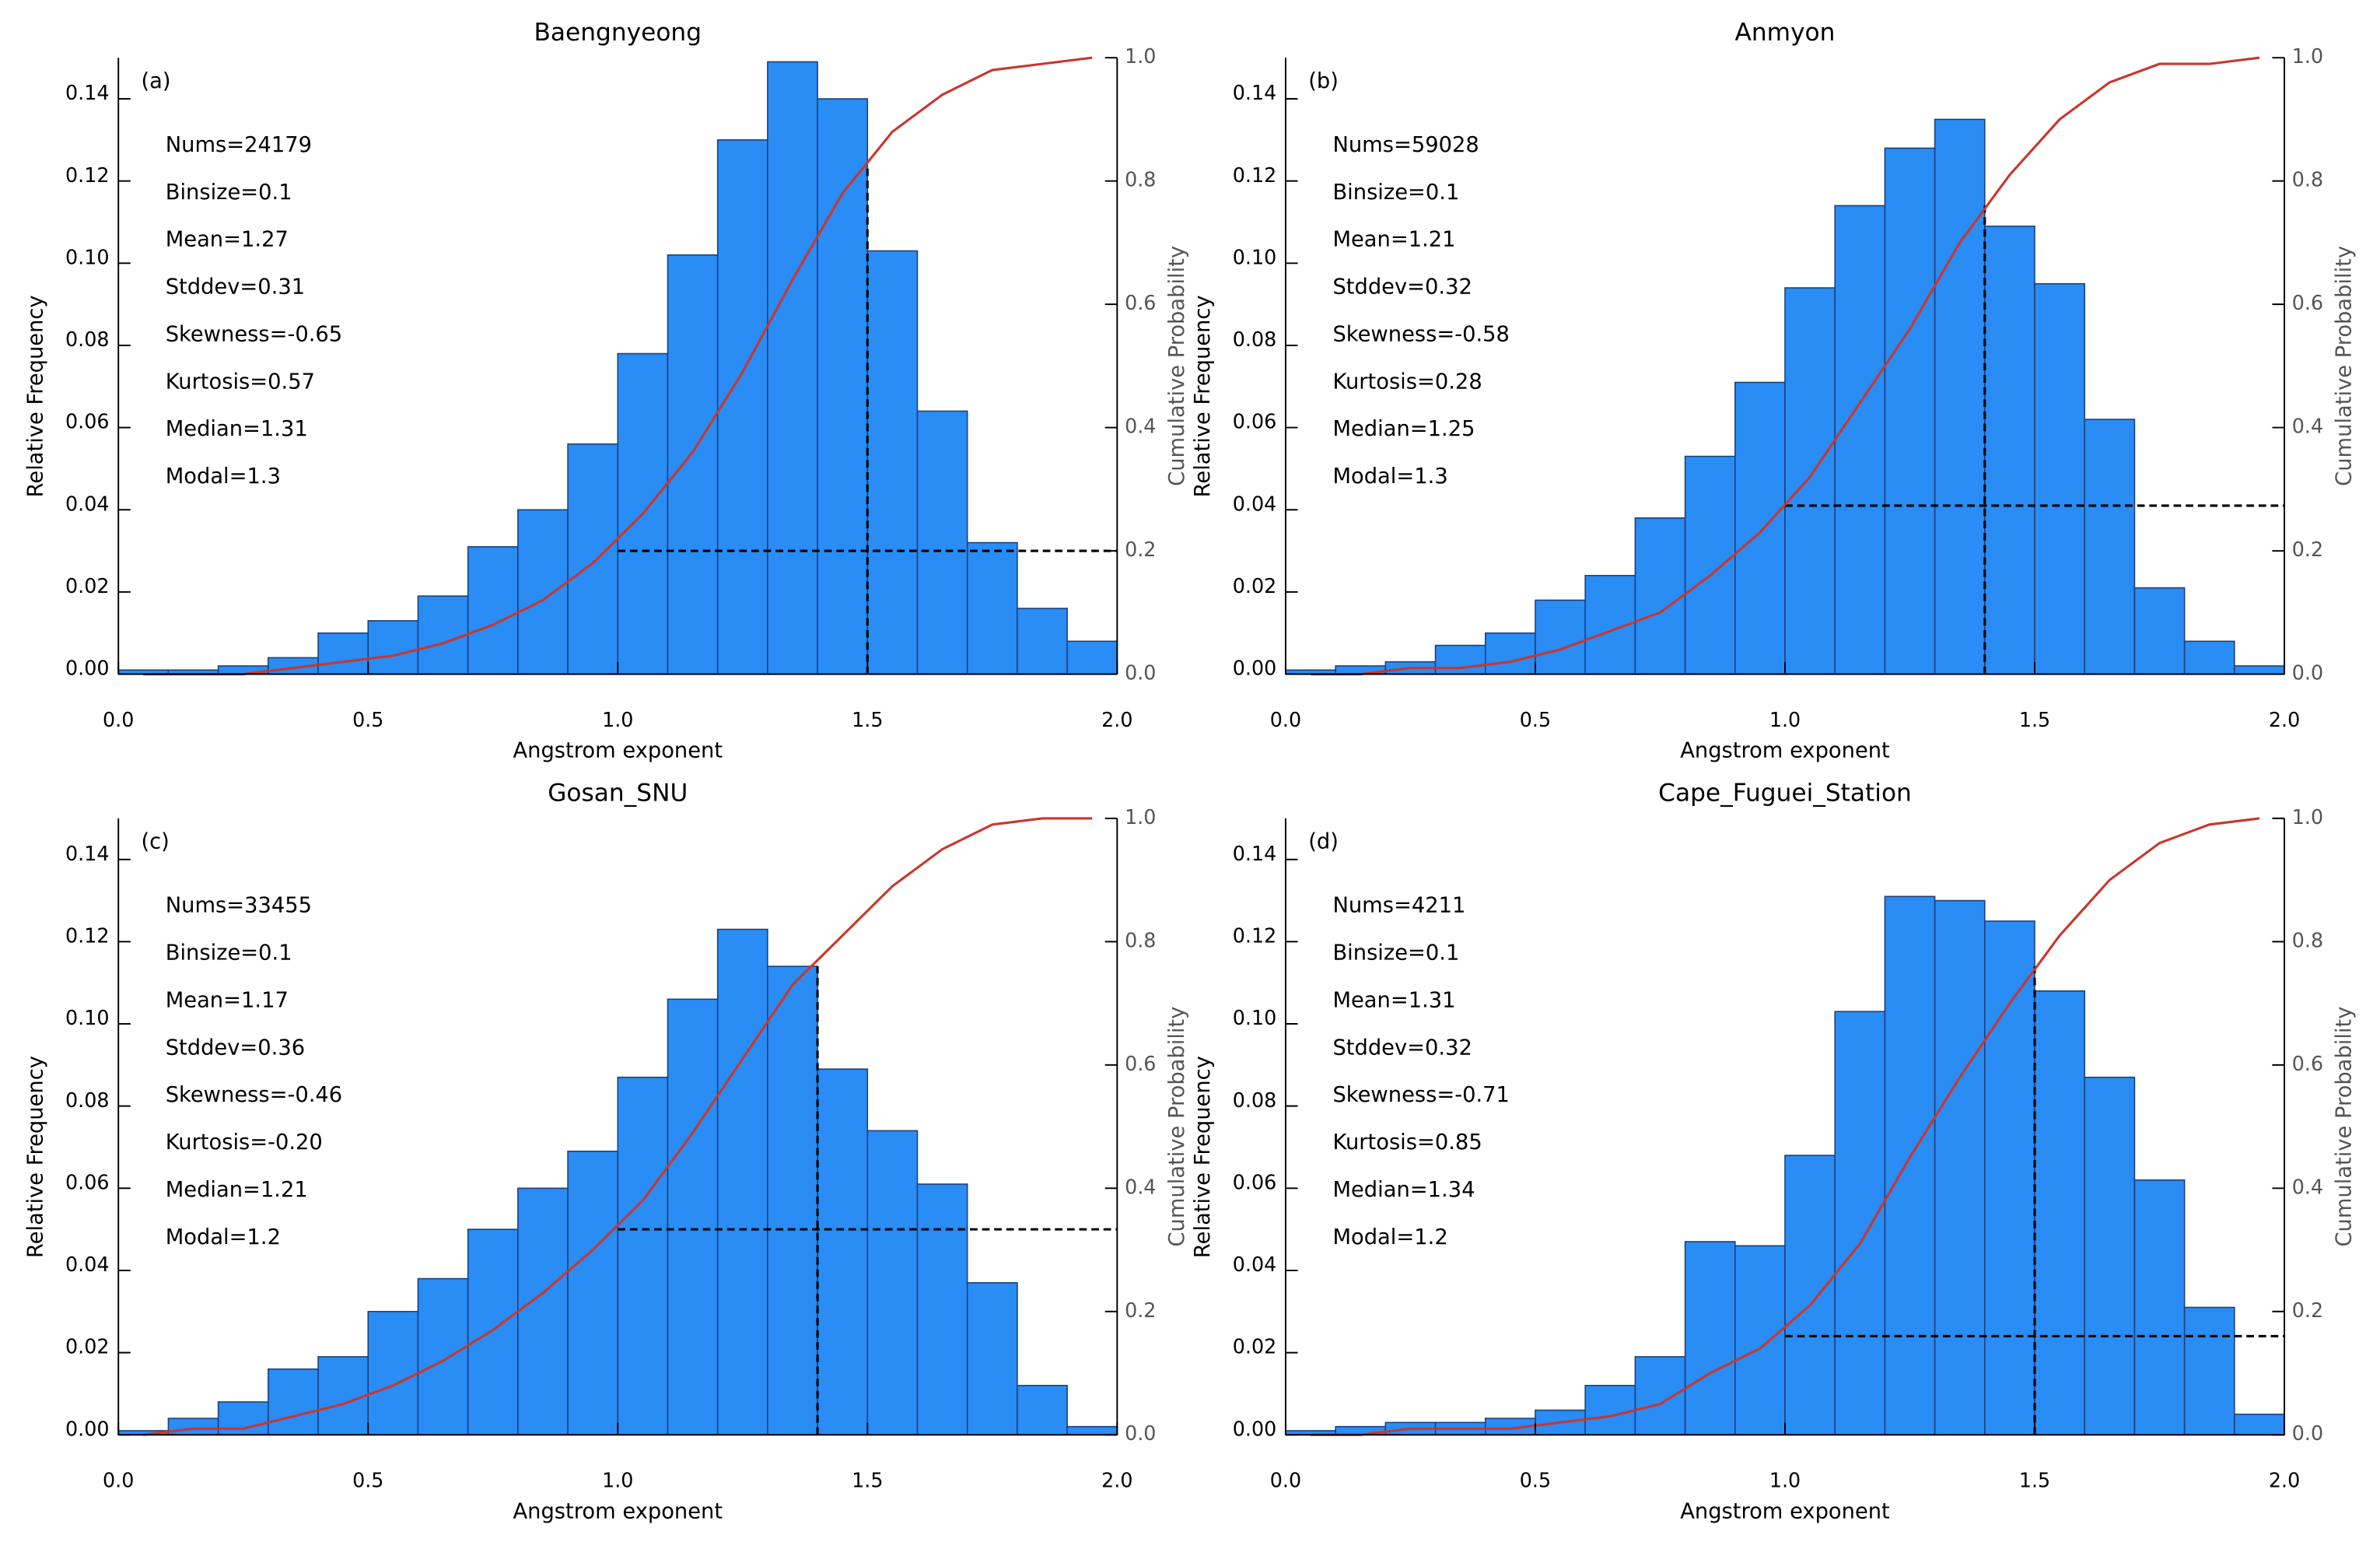 The width and height of the screenshot is (2380, 1556). Describe the element at coordinates (1140, 1187) in the screenshot. I see `y2-tick-label: 0.4` at that location.